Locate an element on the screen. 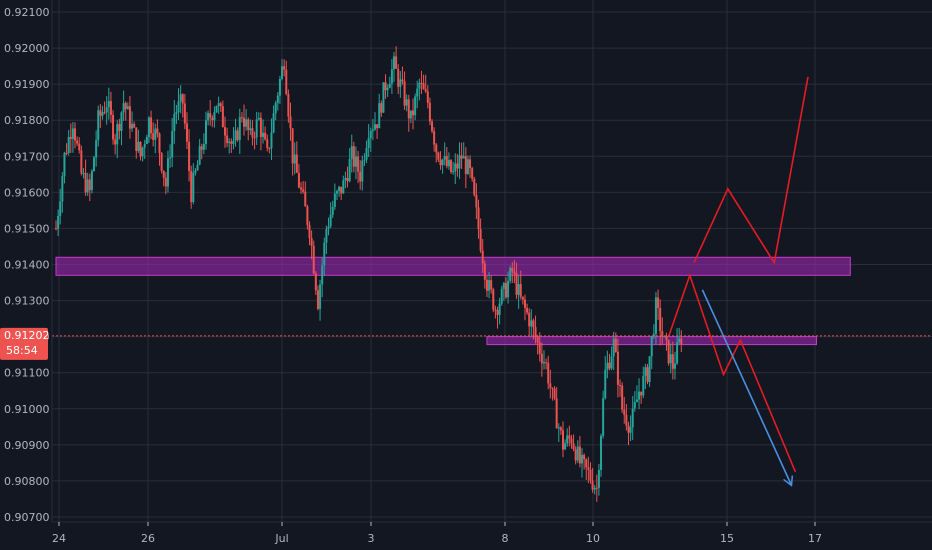  price-badge: 0.91202 58:54 is located at coordinates (25, 343).